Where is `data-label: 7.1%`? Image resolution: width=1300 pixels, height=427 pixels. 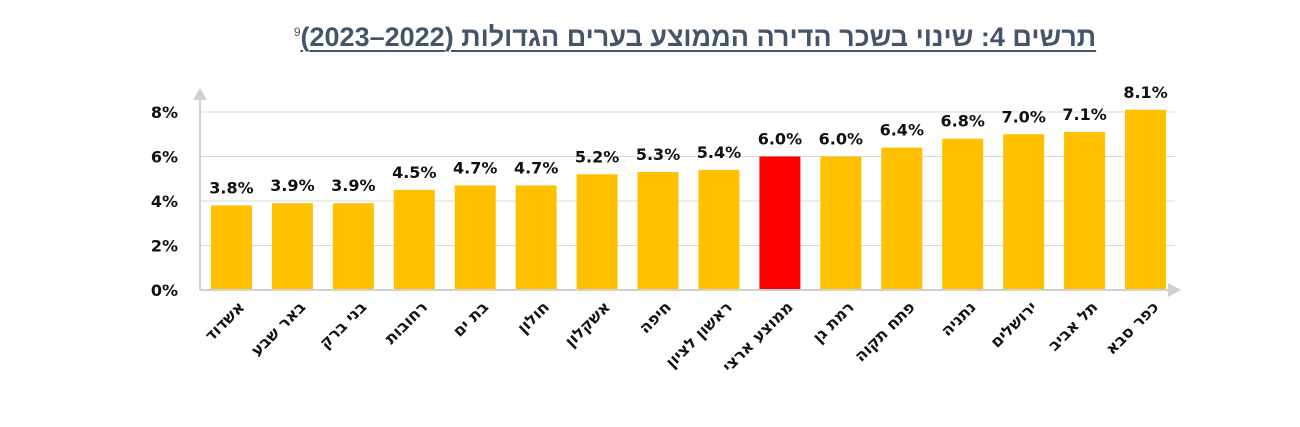 data-label: 7.1% is located at coordinates (1084, 114).